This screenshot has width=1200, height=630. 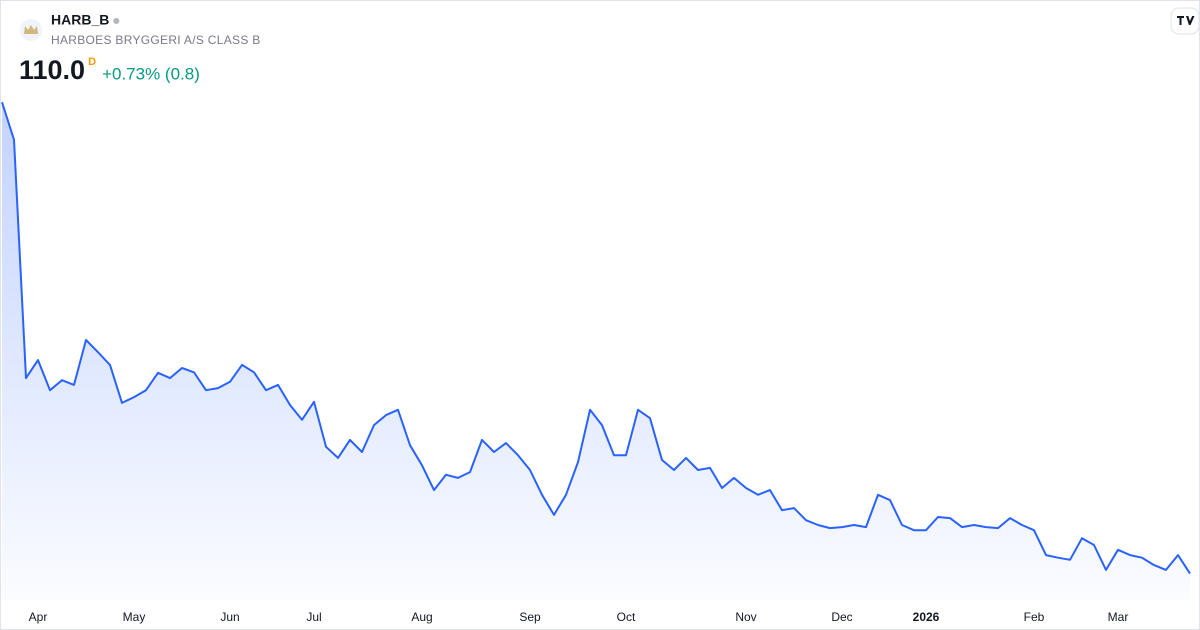 I want to click on x-tick-label: Dec, so click(x=841, y=617).